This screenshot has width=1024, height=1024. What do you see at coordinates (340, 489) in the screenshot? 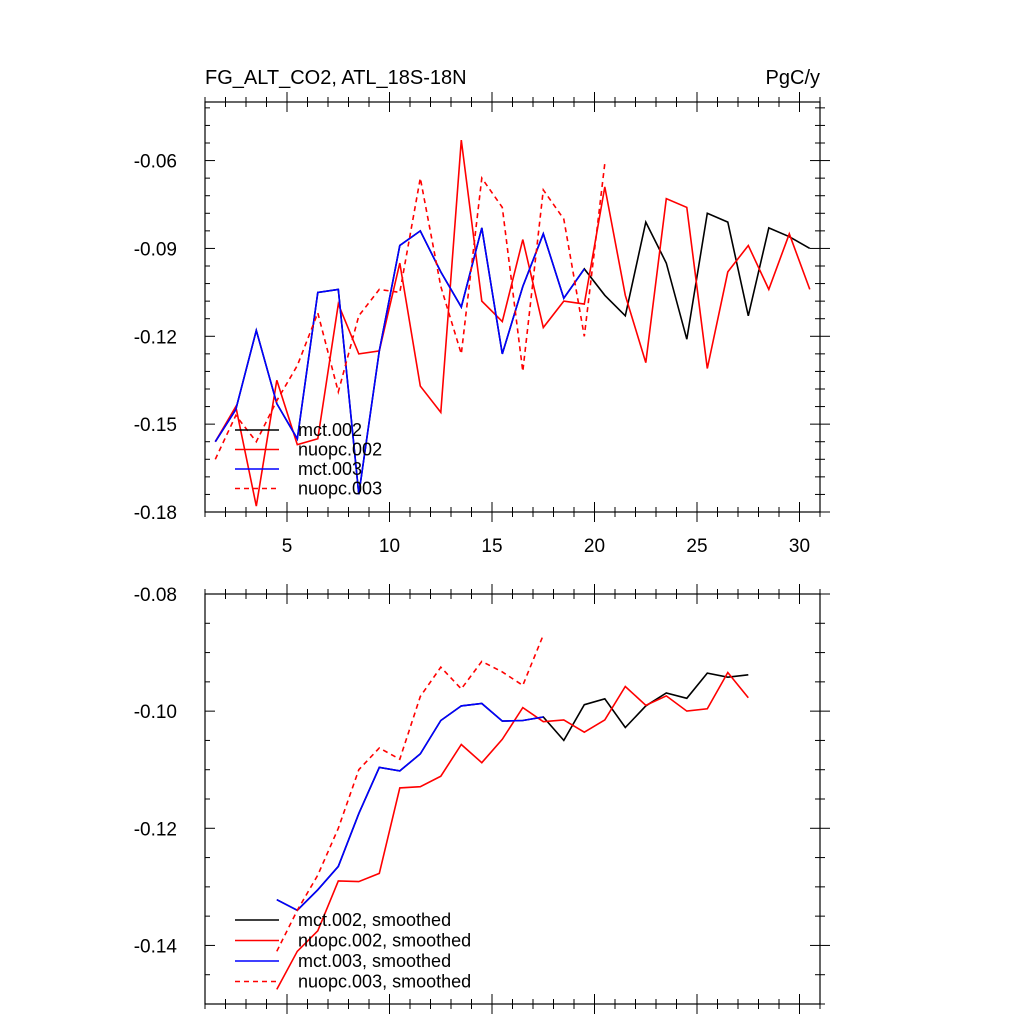
I see `legend-label: nuopc.003` at bounding box center [340, 489].